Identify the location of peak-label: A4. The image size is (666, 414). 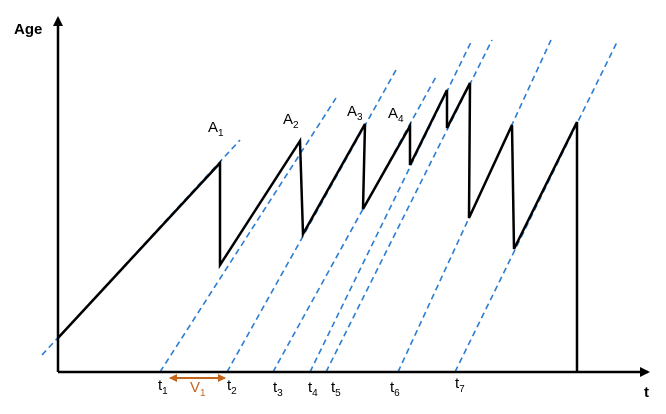
(396, 115).